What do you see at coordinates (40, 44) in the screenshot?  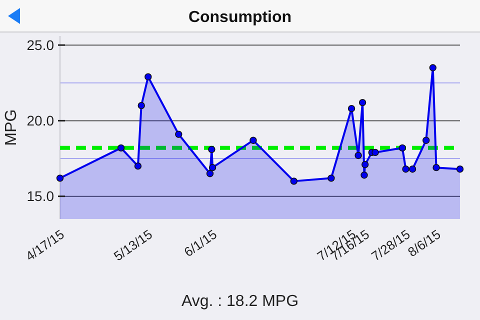 I see `y-tick-label: 25.0` at bounding box center [40, 44].